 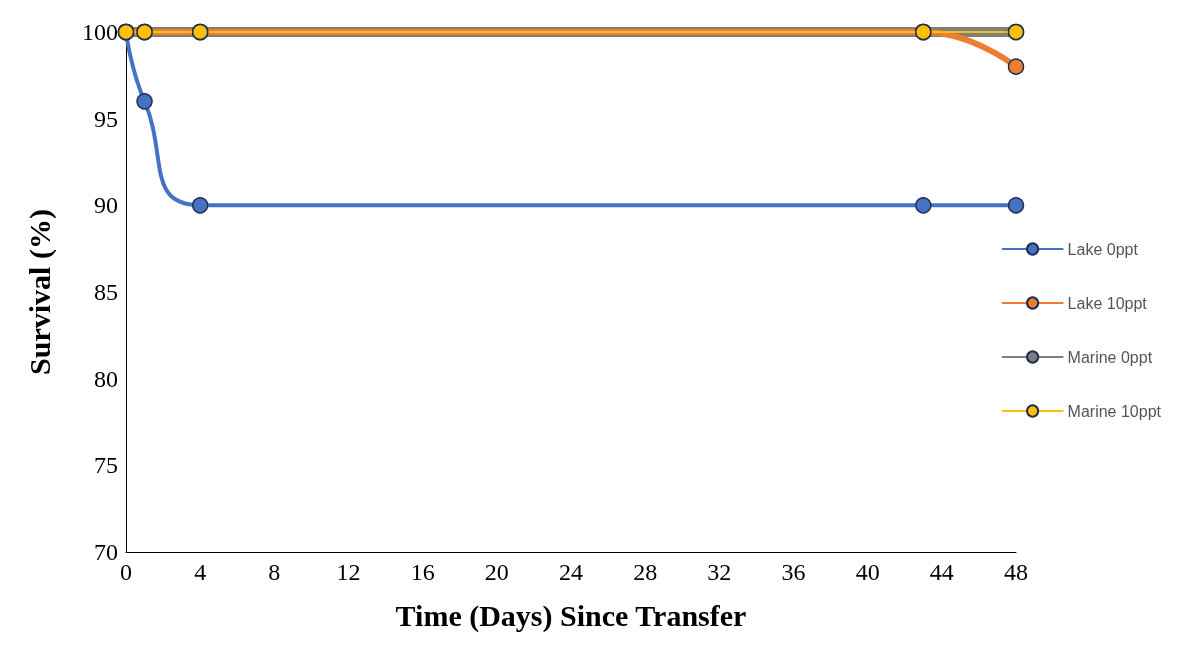 I want to click on y-tick-label: 75, so click(x=106, y=465).